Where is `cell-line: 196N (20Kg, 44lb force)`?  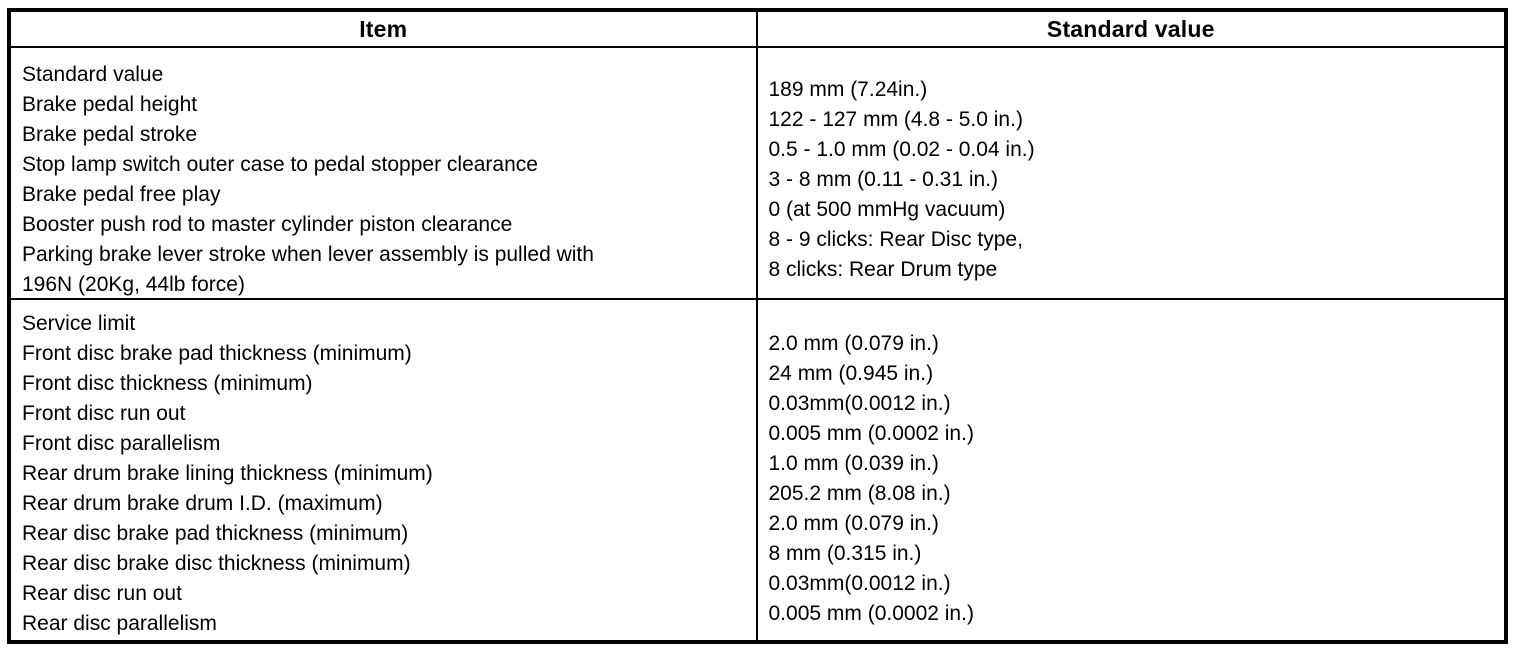
cell-line: 196N (20Kg, 44lb force) is located at coordinates (133, 284).